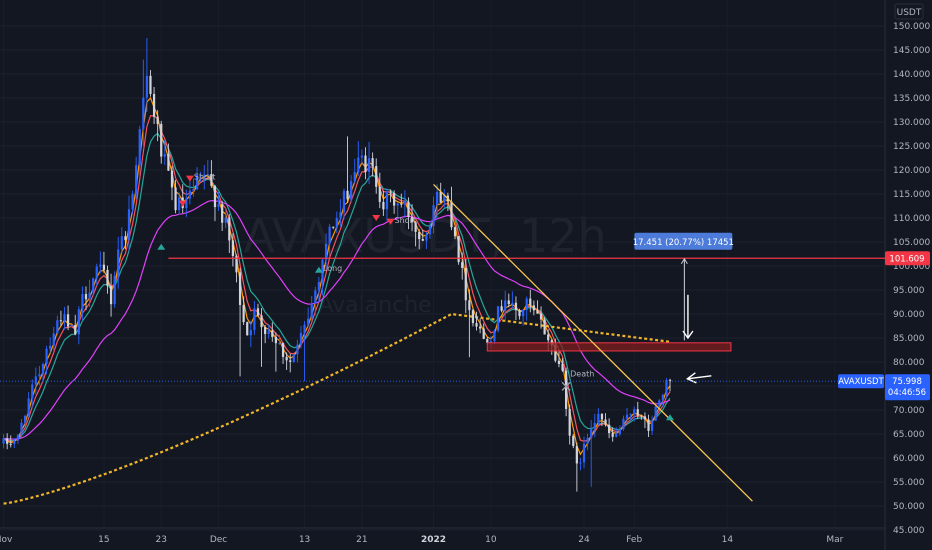 This screenshot has width=932, height=550. What do you see at coordinates (361, 540) in the screenshot?
I see `x-tick-label: 21` at bounding box center [361, 540].